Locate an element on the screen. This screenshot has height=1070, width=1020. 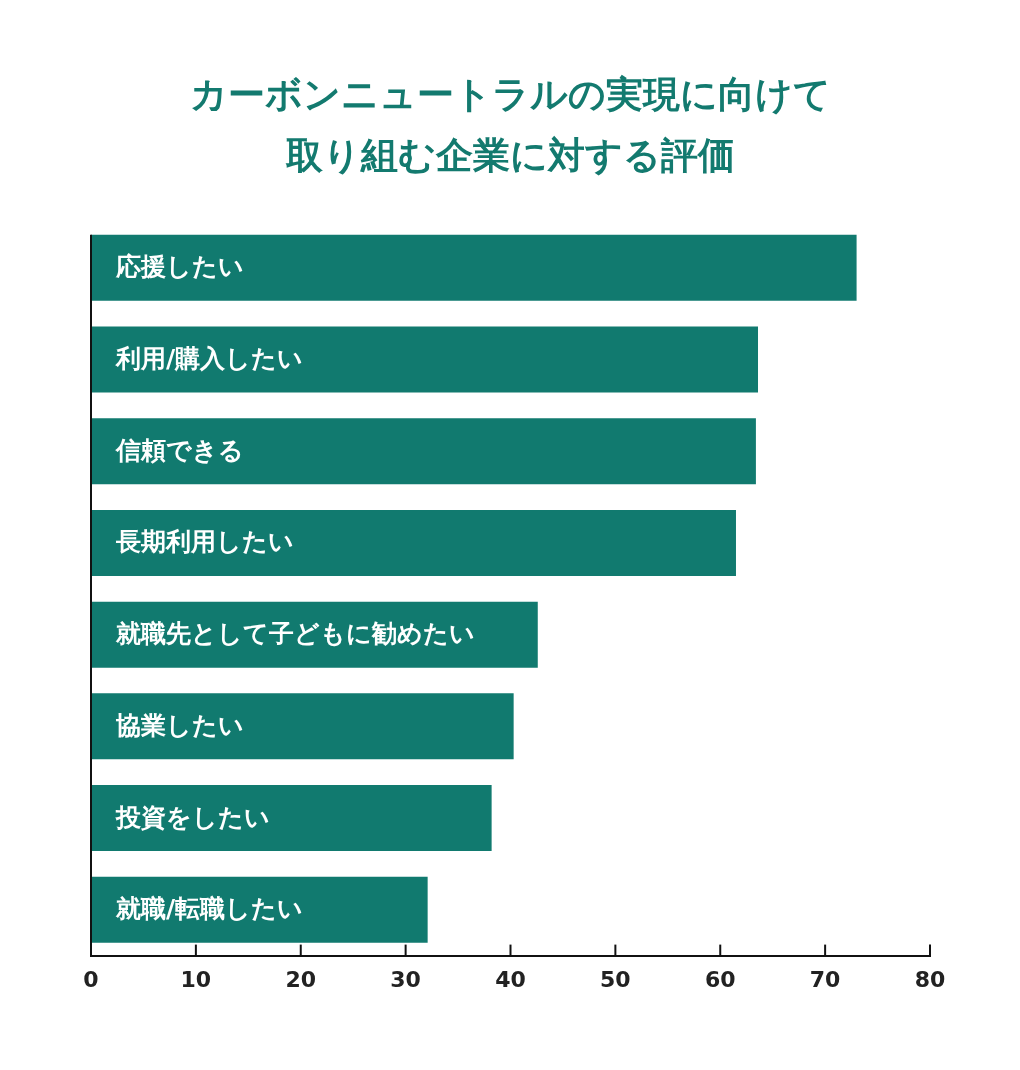
y-tick-label: 長期利用したい is located at coordinates (204, 542).